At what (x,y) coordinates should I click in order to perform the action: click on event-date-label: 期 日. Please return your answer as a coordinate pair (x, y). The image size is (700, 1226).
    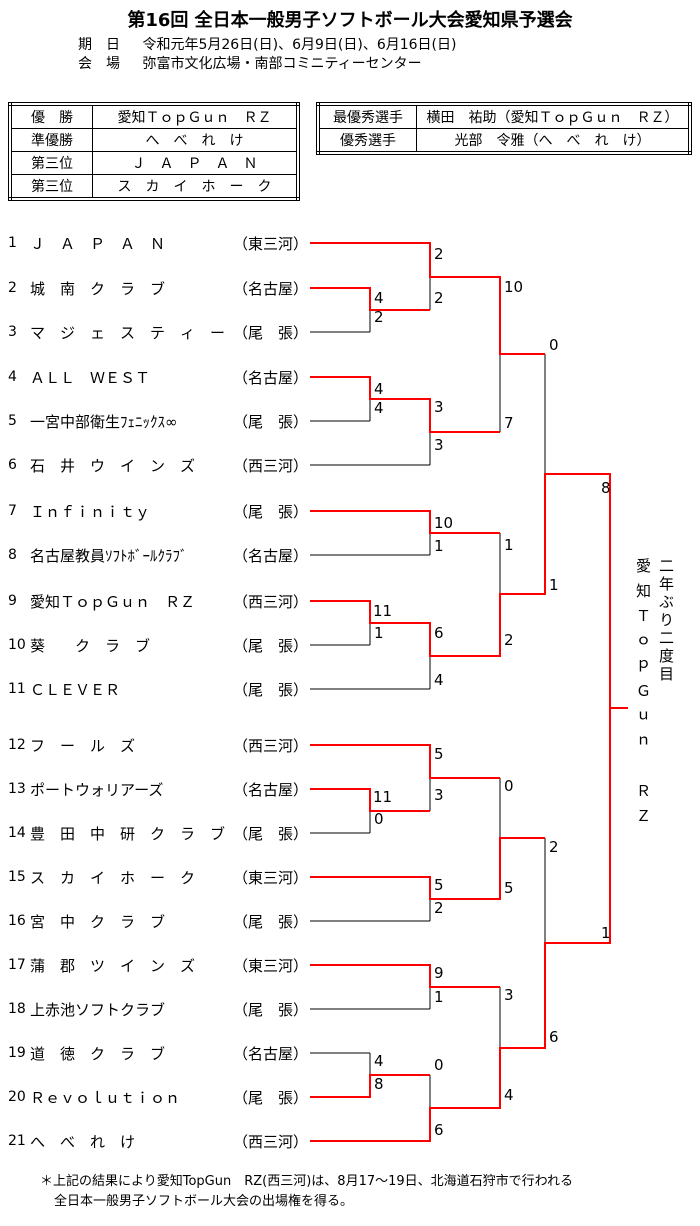
    Looking at the image, I should click on (99, 45).